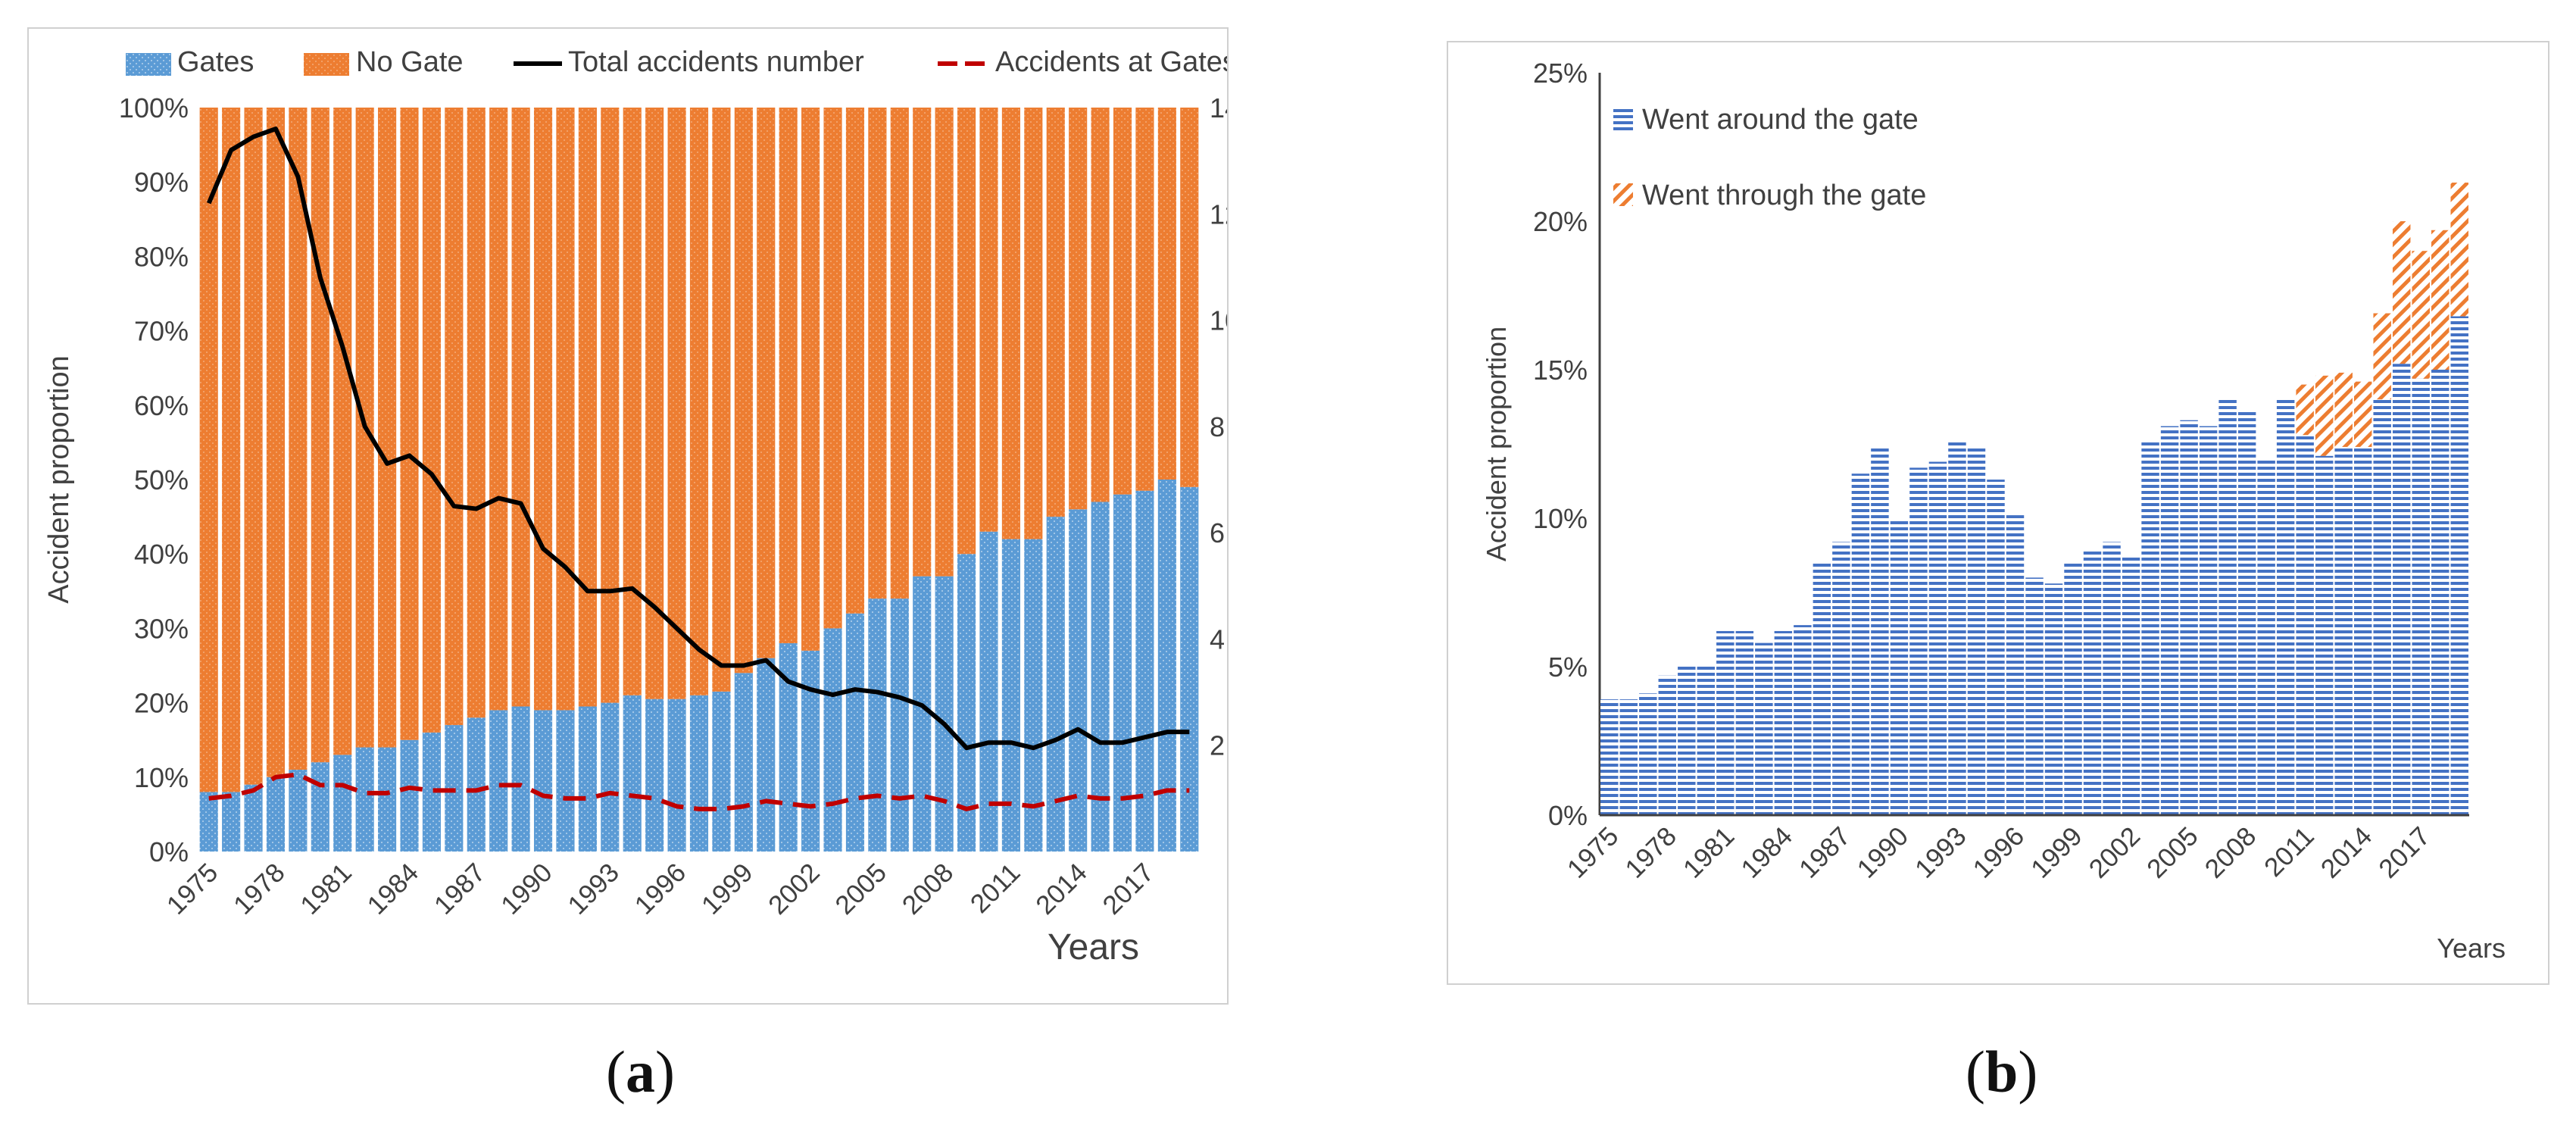 This screenshot has width=2576, height=1122. What do you see at coordinates (594, 889) in the screenshot?
I see `x-tick-label: 1993` at bounding box center [594, 889].